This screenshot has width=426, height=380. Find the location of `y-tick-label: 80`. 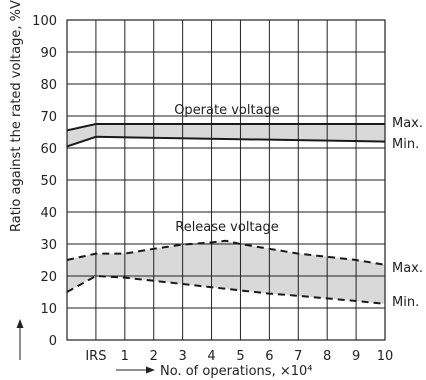

y-tick-label: 80 is located at coordinates (48, 85).